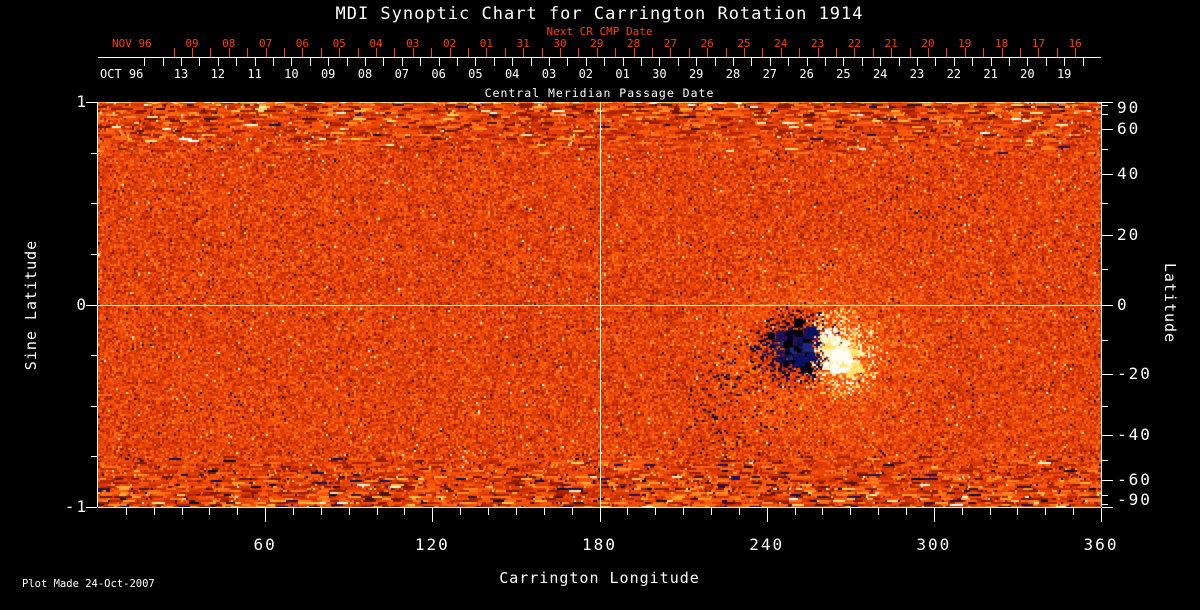  I want to click on y-right-tick-label: 60, so click(1129, 129).